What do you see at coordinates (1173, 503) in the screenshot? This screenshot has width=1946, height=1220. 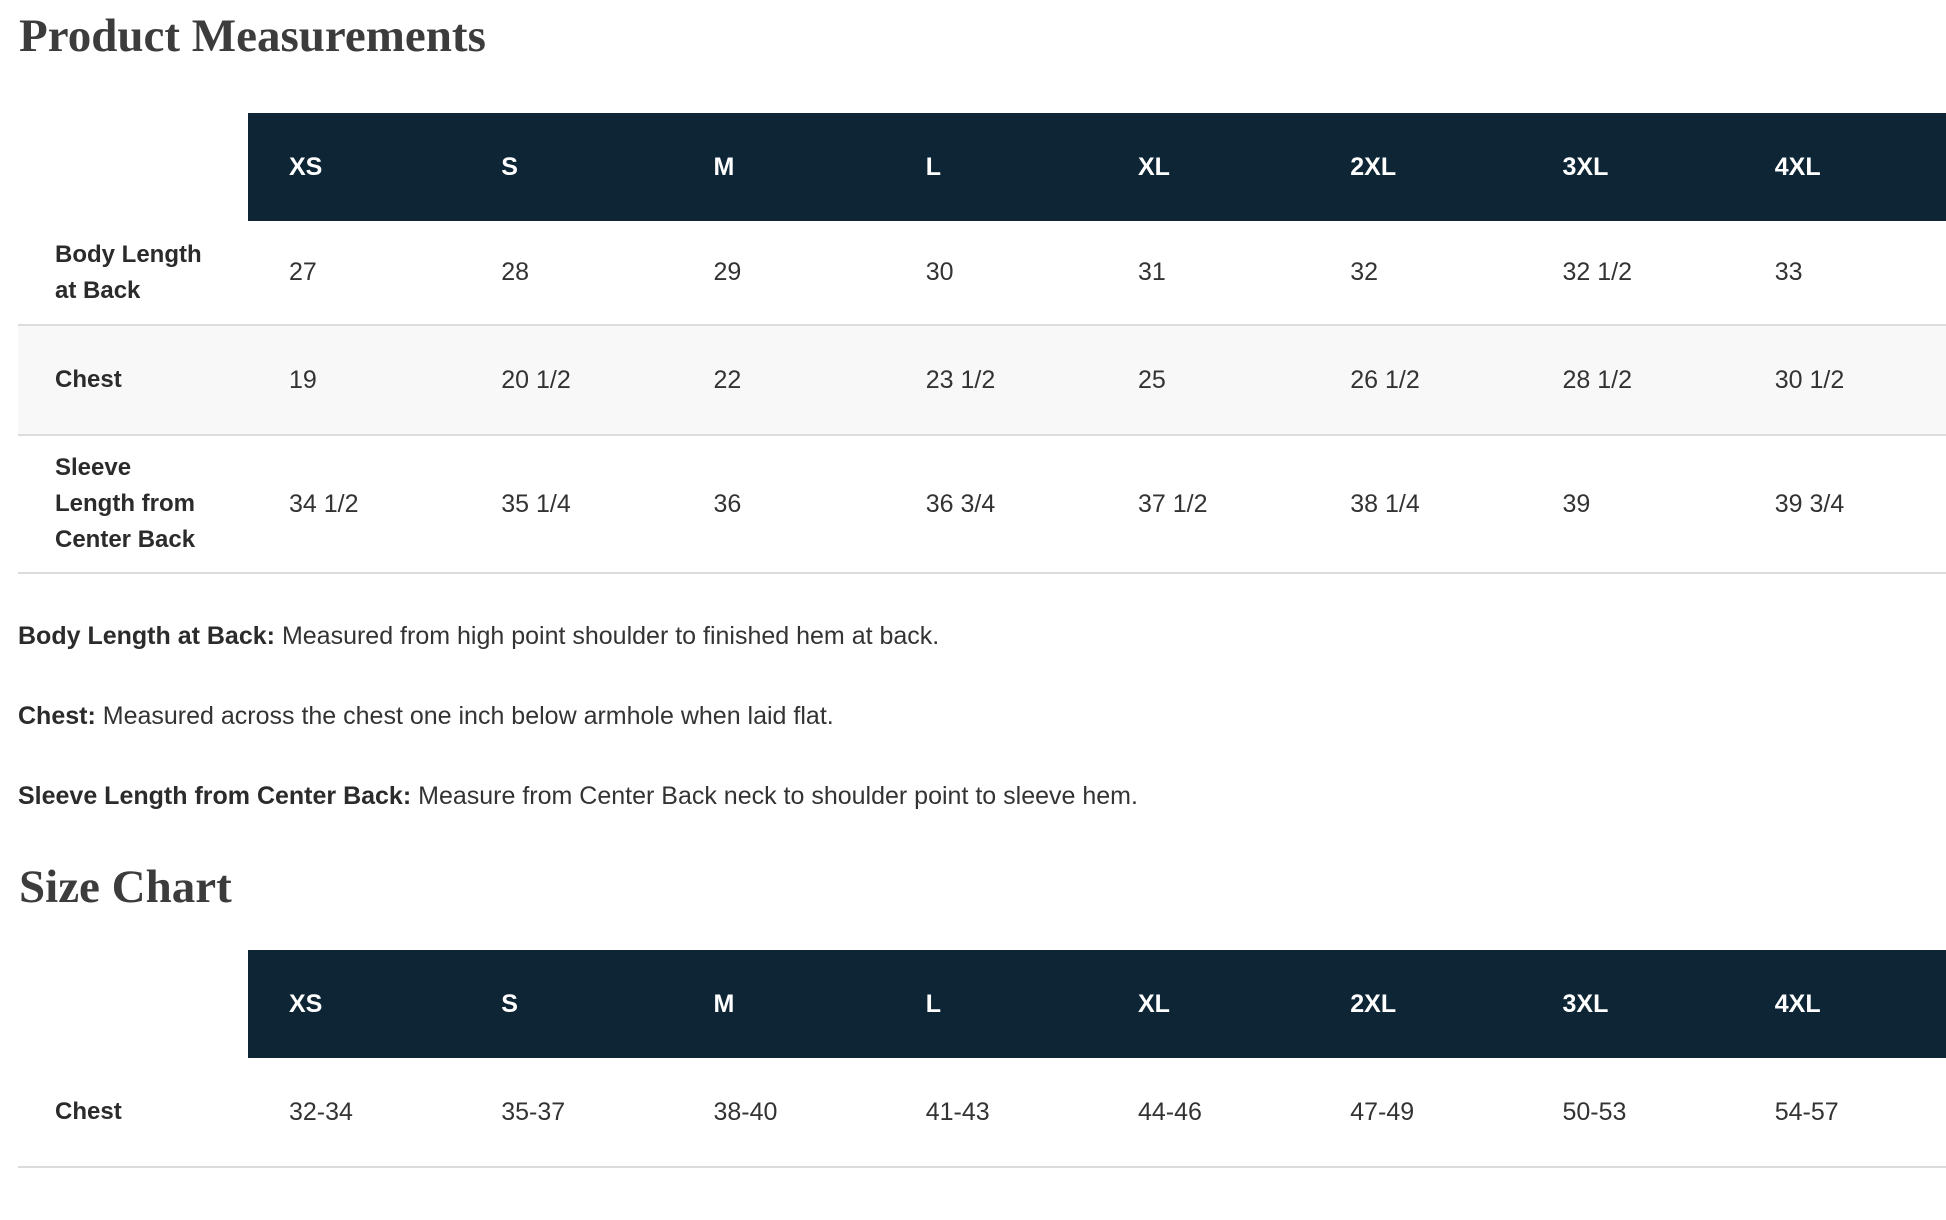 I see `measurement-value-cell: 37 1/2` at bounding box center [1173, 503].